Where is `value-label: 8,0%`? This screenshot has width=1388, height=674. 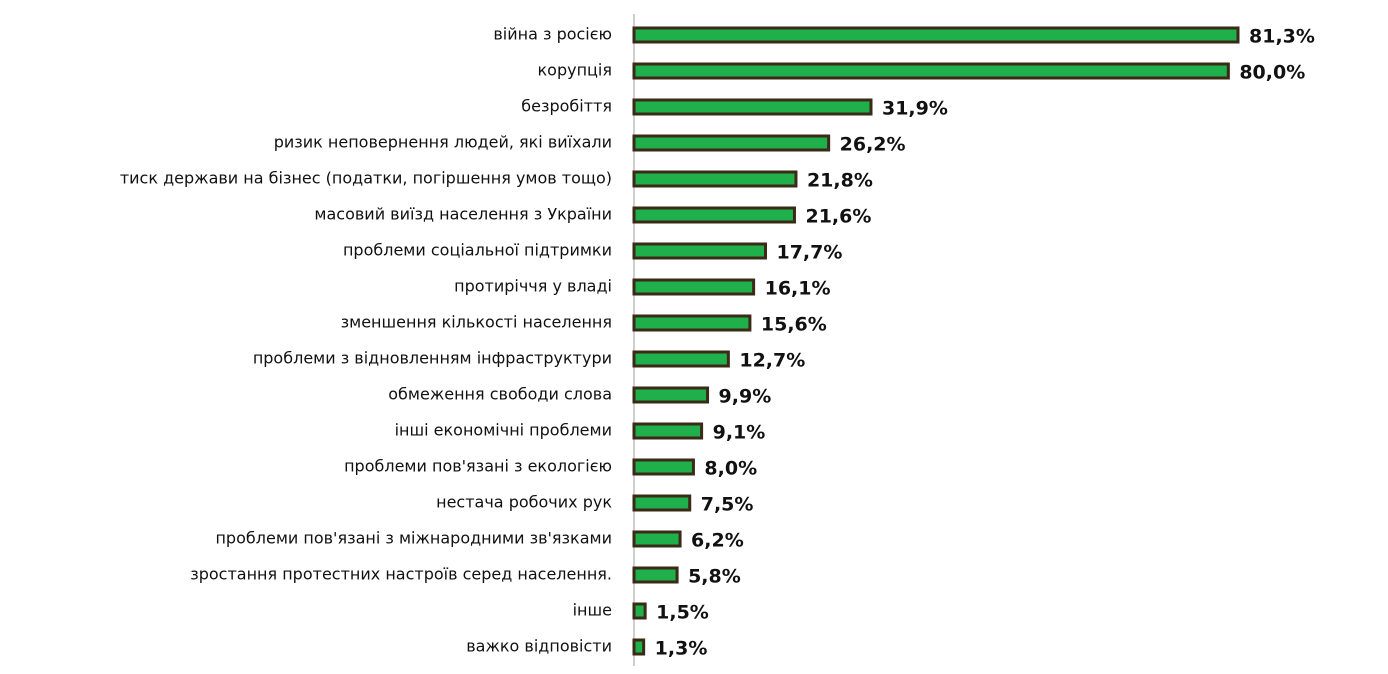 value-label: 8,0% is located at coordinates (730, 469).